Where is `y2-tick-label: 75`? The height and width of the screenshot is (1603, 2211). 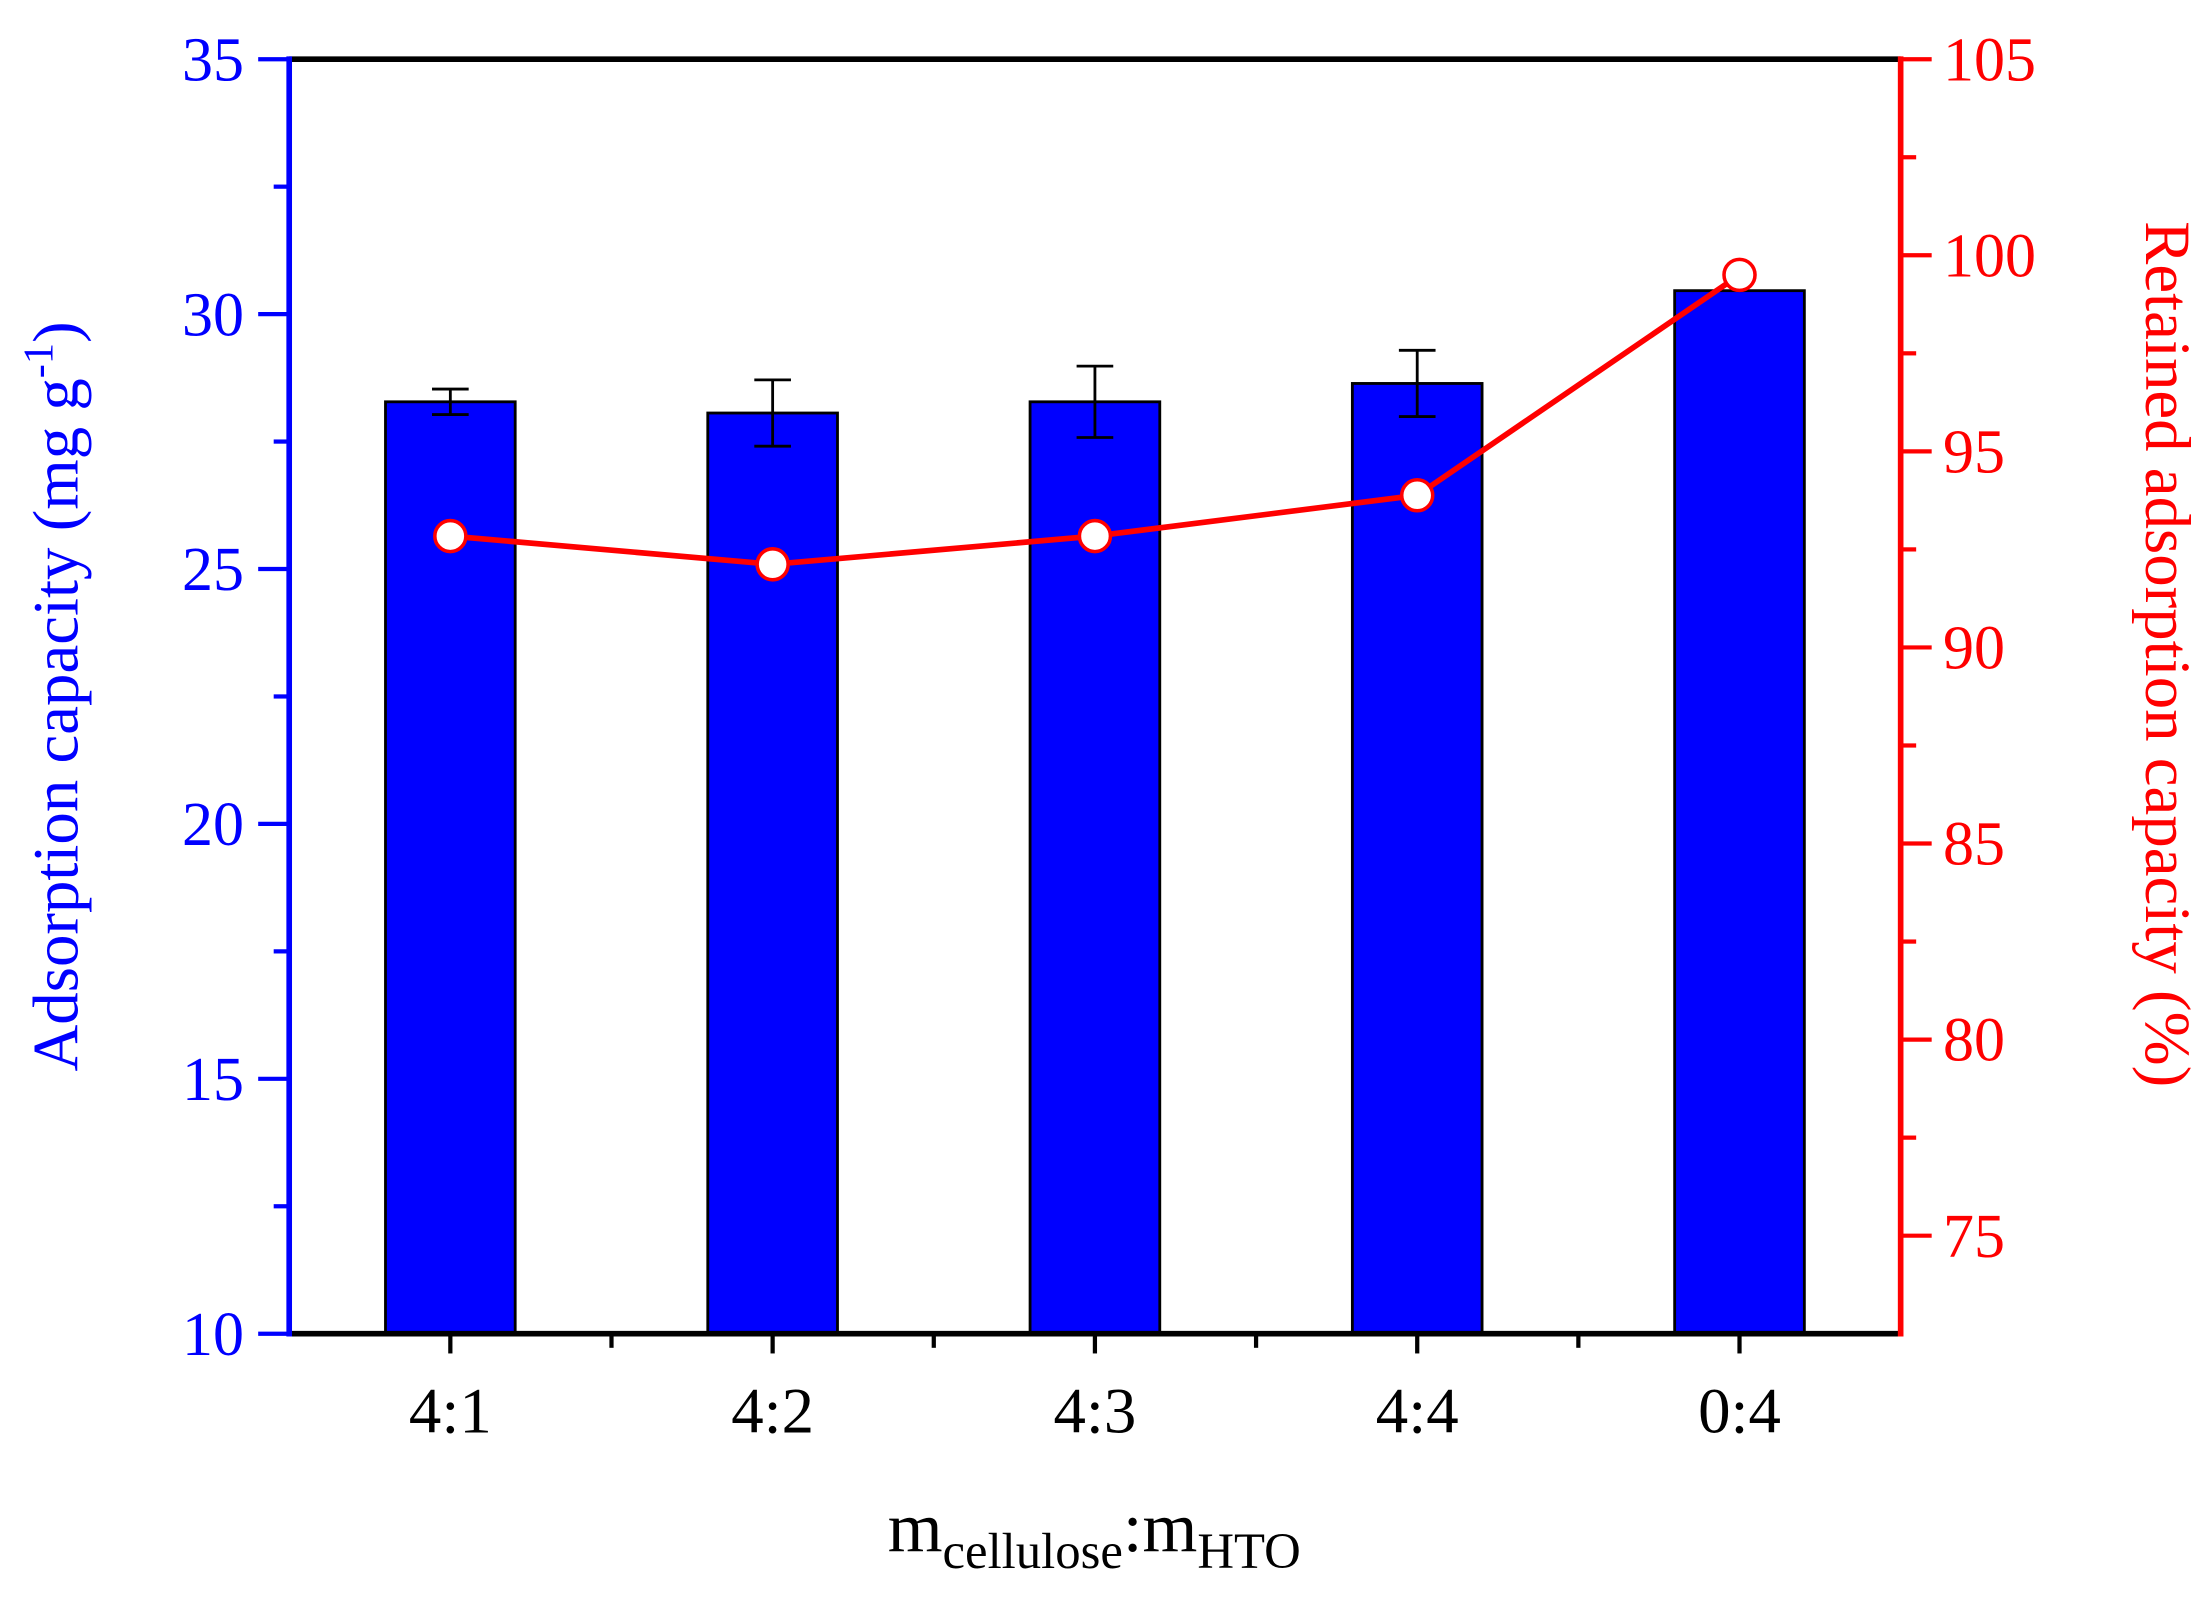 y2-tick-label: 75 is located at coordinates (1974, 1237).